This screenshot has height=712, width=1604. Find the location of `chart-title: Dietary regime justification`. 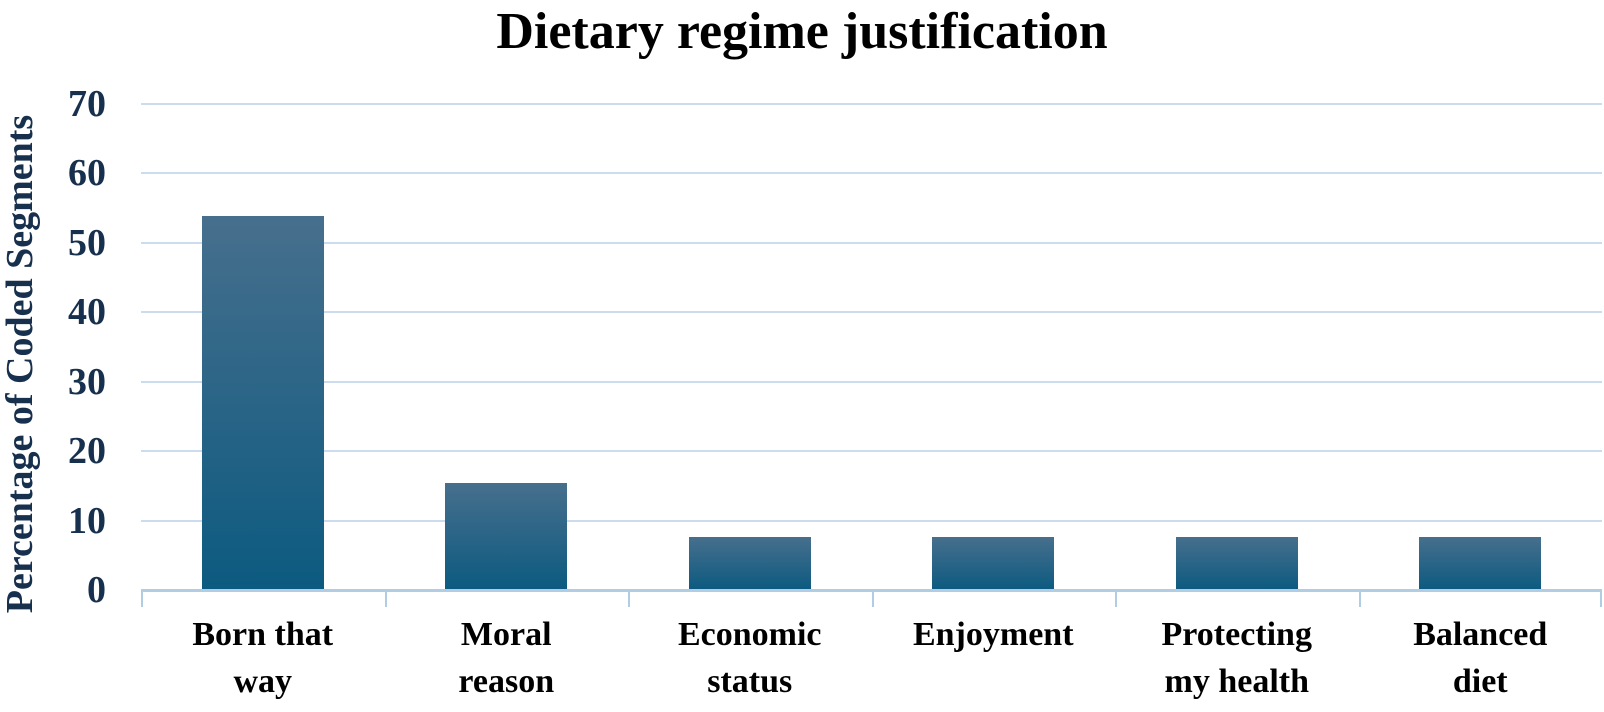

chart-title: Dietary regime justification is located at coordinates (802, 31).